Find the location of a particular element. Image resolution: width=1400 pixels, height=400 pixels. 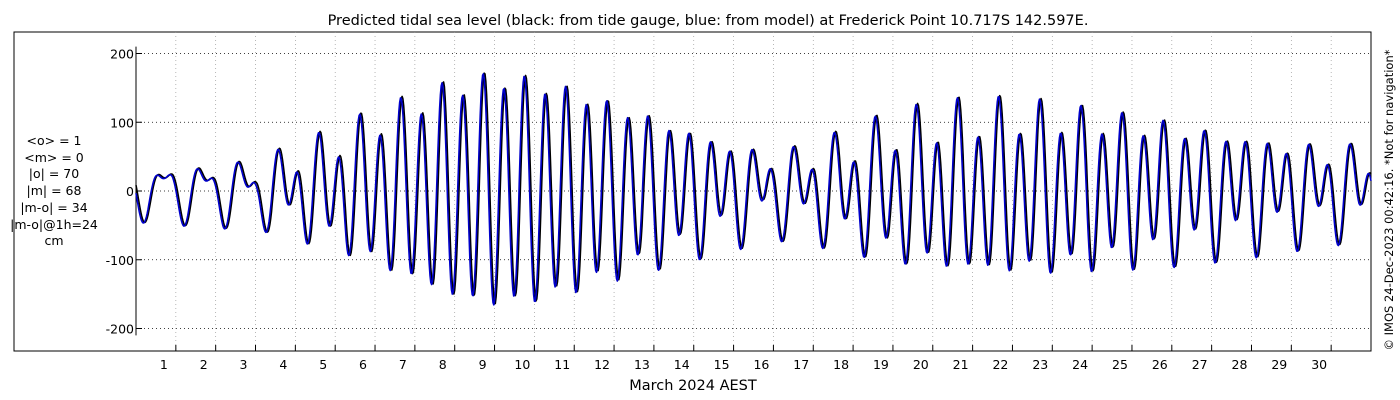

stat-line: |o| = 70 is located at coordinates (54, 174).